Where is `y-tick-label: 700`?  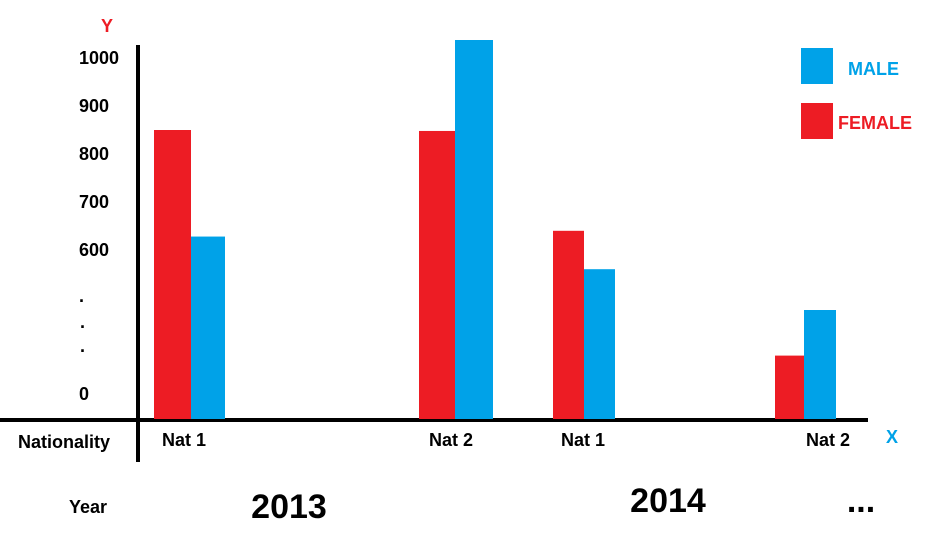 y-tick-label: 700 is located at coordinates (94, 202).